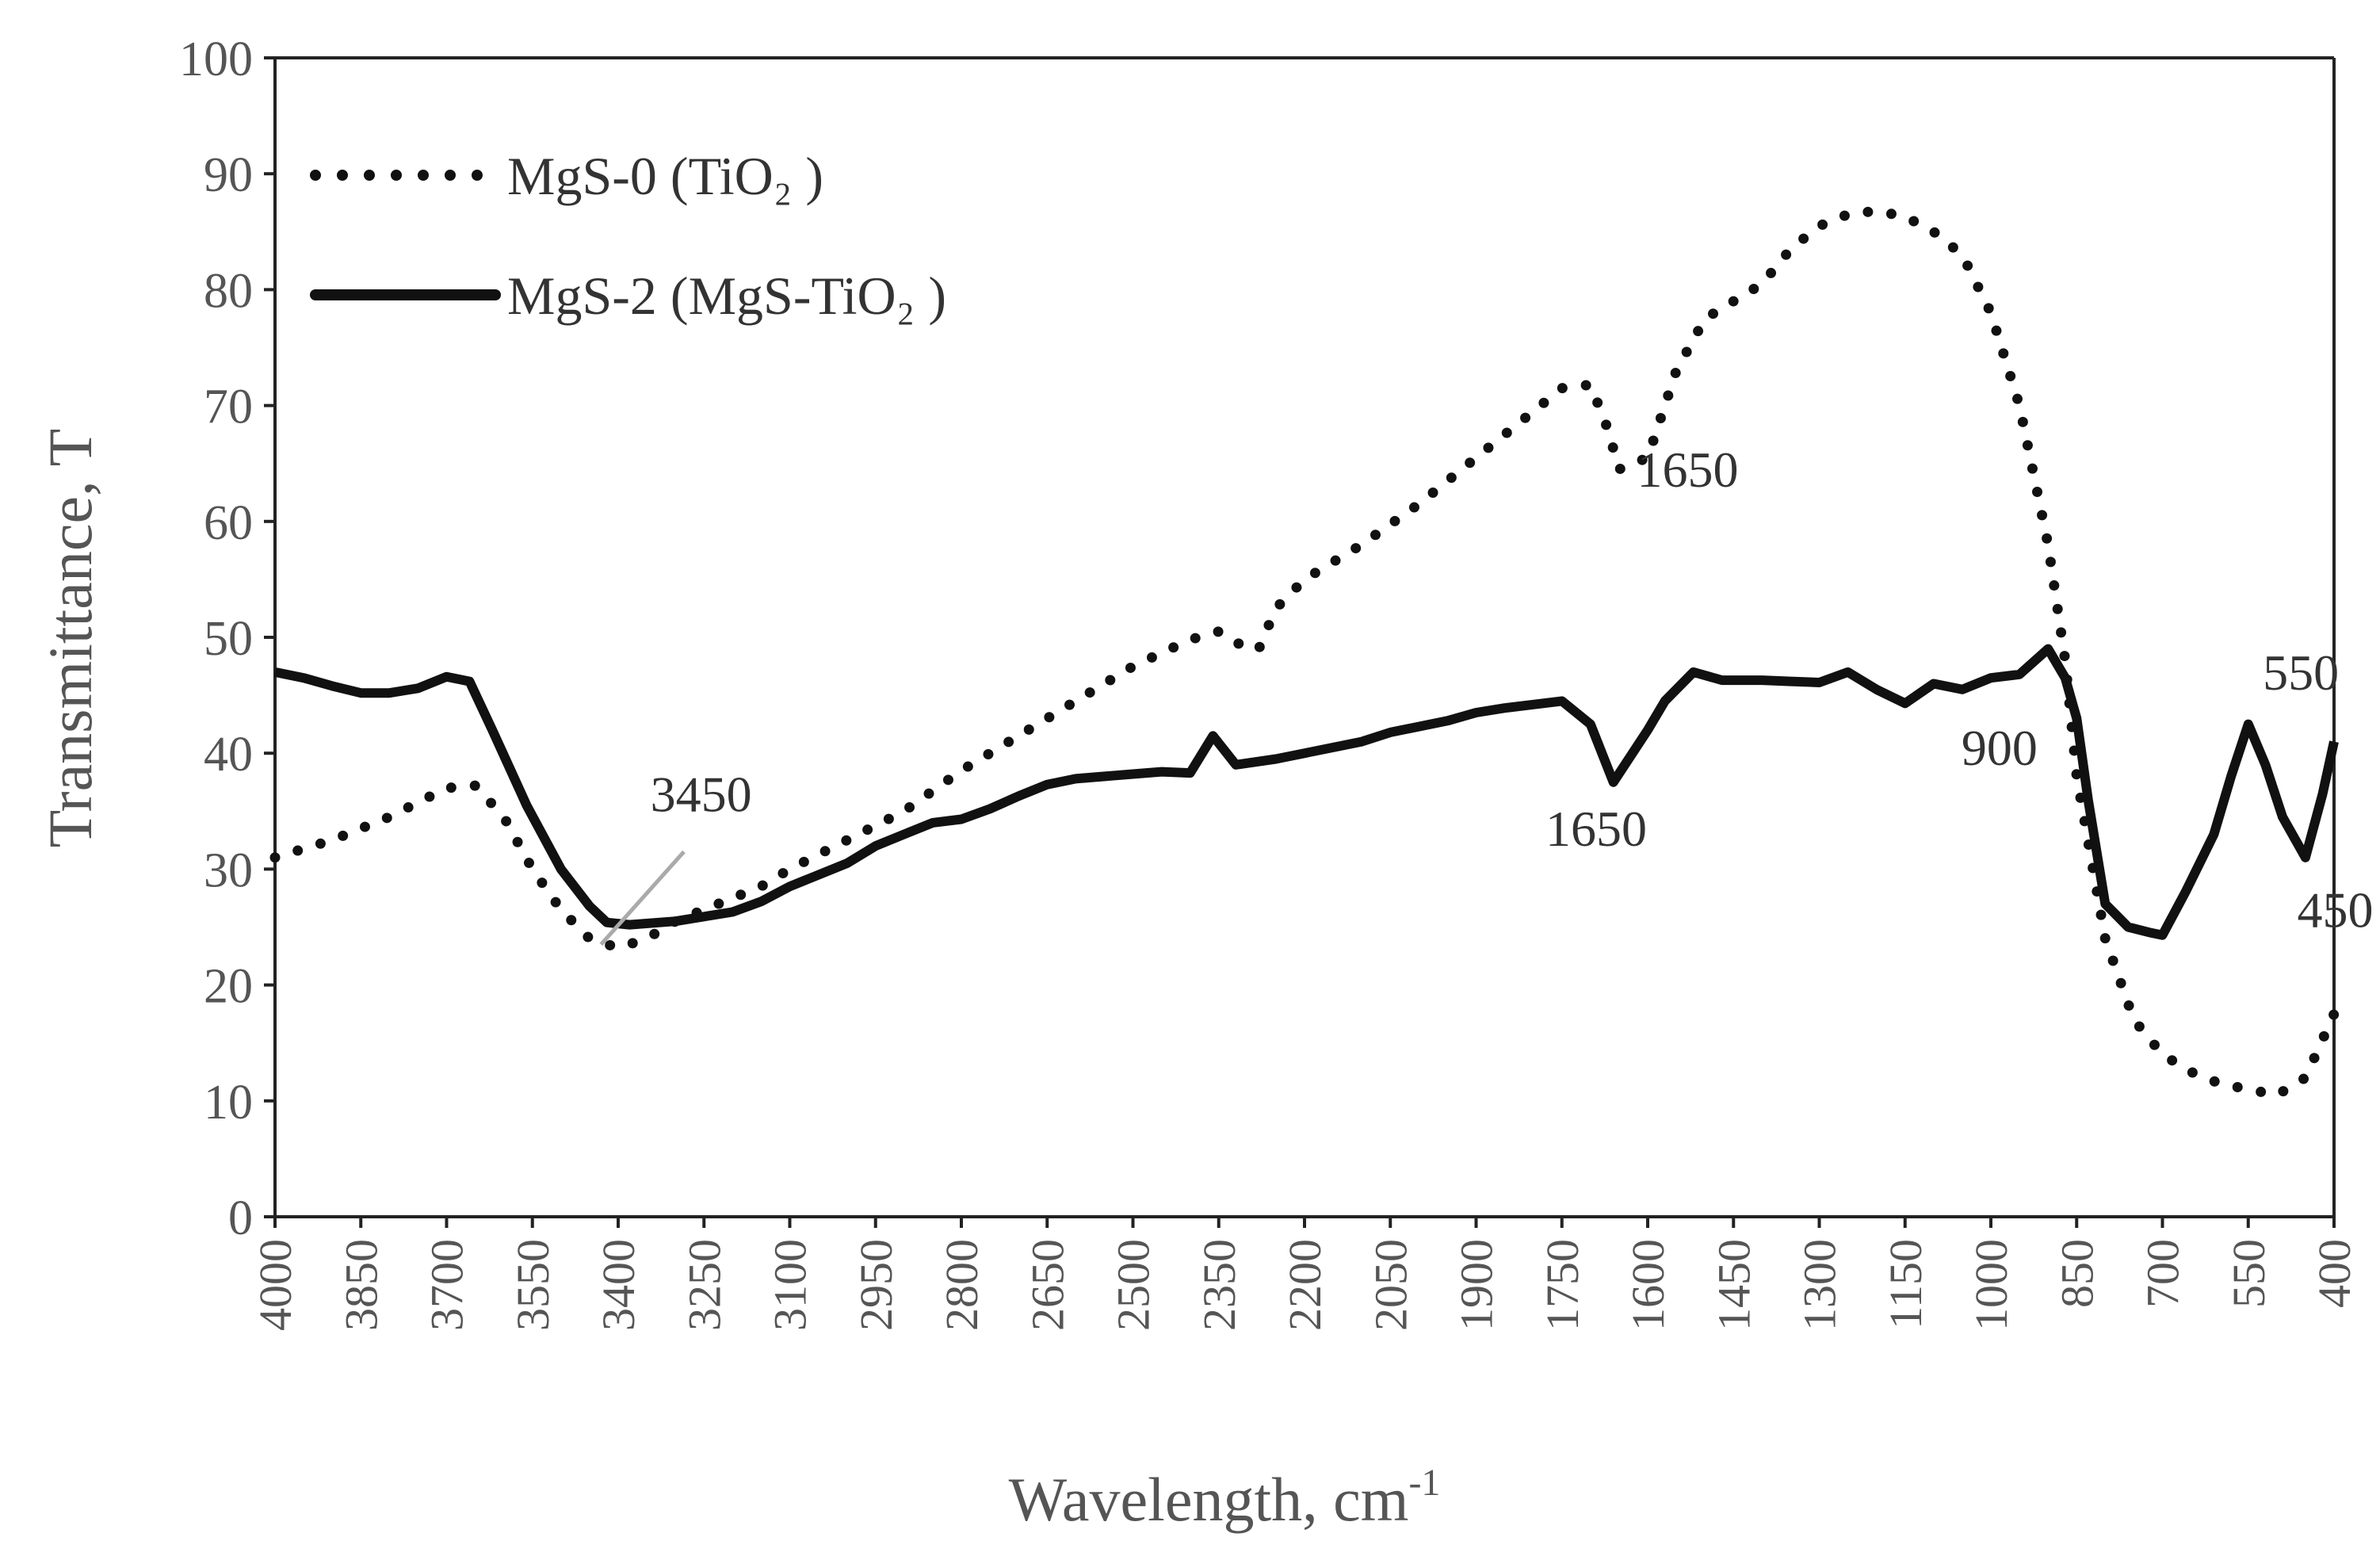 This screenshot has height=1560, width=2380. What do you see at coordinates (2249, 1273) in the screenshot?
I see `x-tick-label: 550` at bounding box center [2249, 1273].